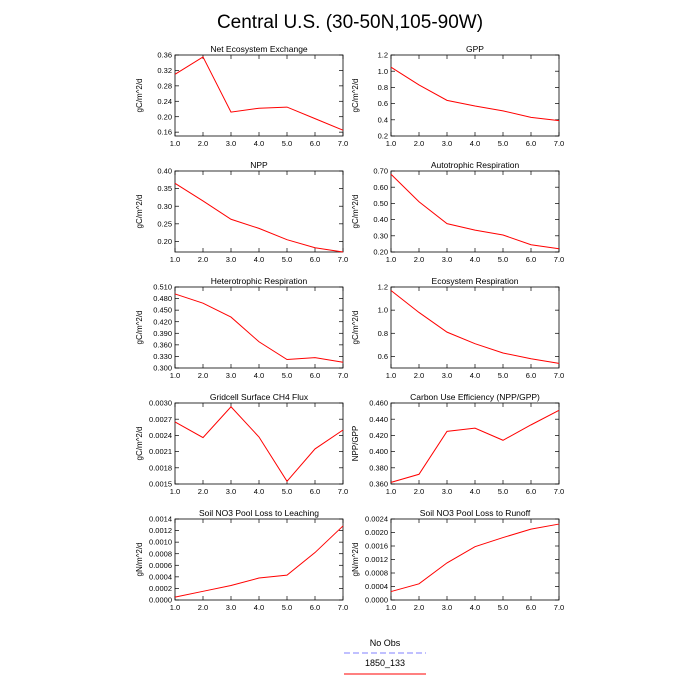 Image resolution: width=700 pixels, height=700 pixels. What do you see at coordinates (380, 219) in the screenshot?
I see `panel-autotrophic-respiration-ytick-label: 0.40` at bounding box center [380, 219].